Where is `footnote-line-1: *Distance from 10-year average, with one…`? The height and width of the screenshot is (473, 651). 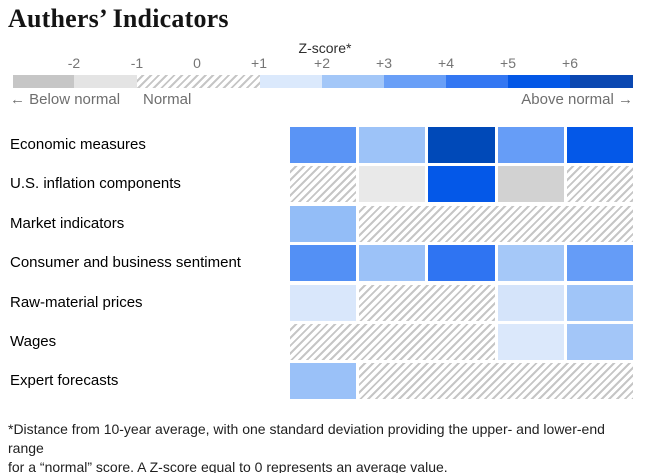 footnote-line-1: *Distance from 10-year average, with one… is located at coordinates (306, 438).